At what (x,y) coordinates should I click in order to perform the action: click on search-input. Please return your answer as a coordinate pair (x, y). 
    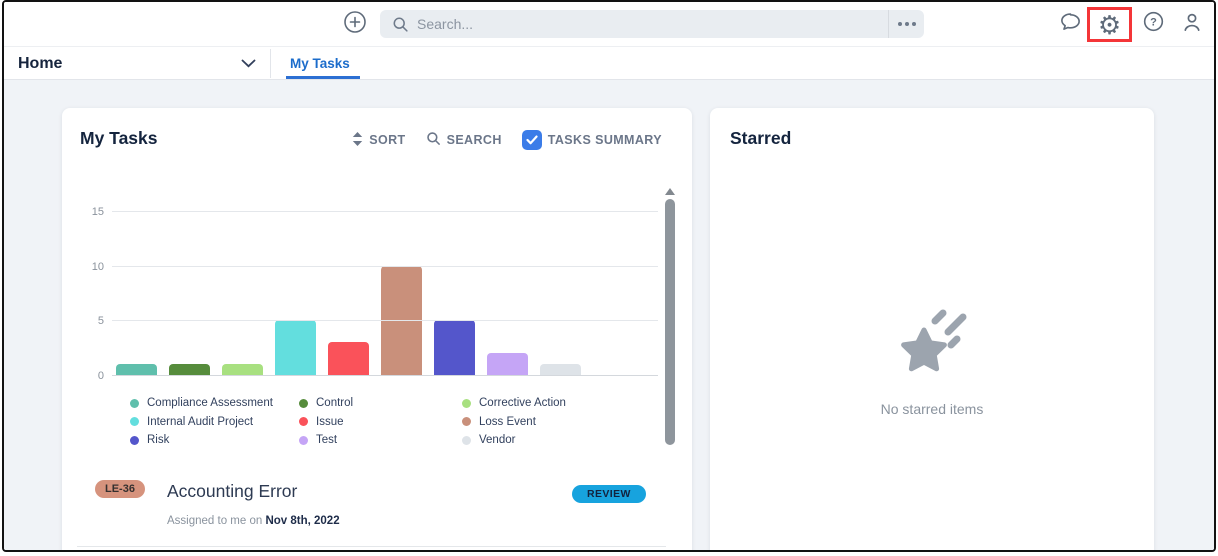
    Looking at the image, I should click on (652, 24).